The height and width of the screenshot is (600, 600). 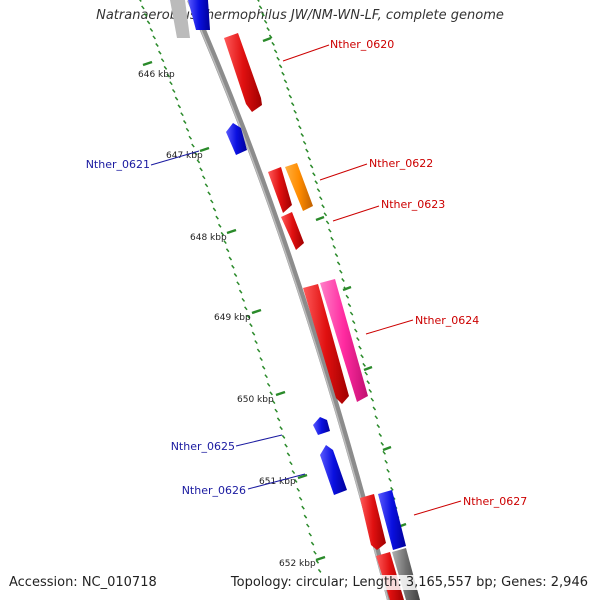 What do you see at coordinates (199, 15) in the screenshot?
I see `gene-feature-blue` at bounding box center [199, 15].